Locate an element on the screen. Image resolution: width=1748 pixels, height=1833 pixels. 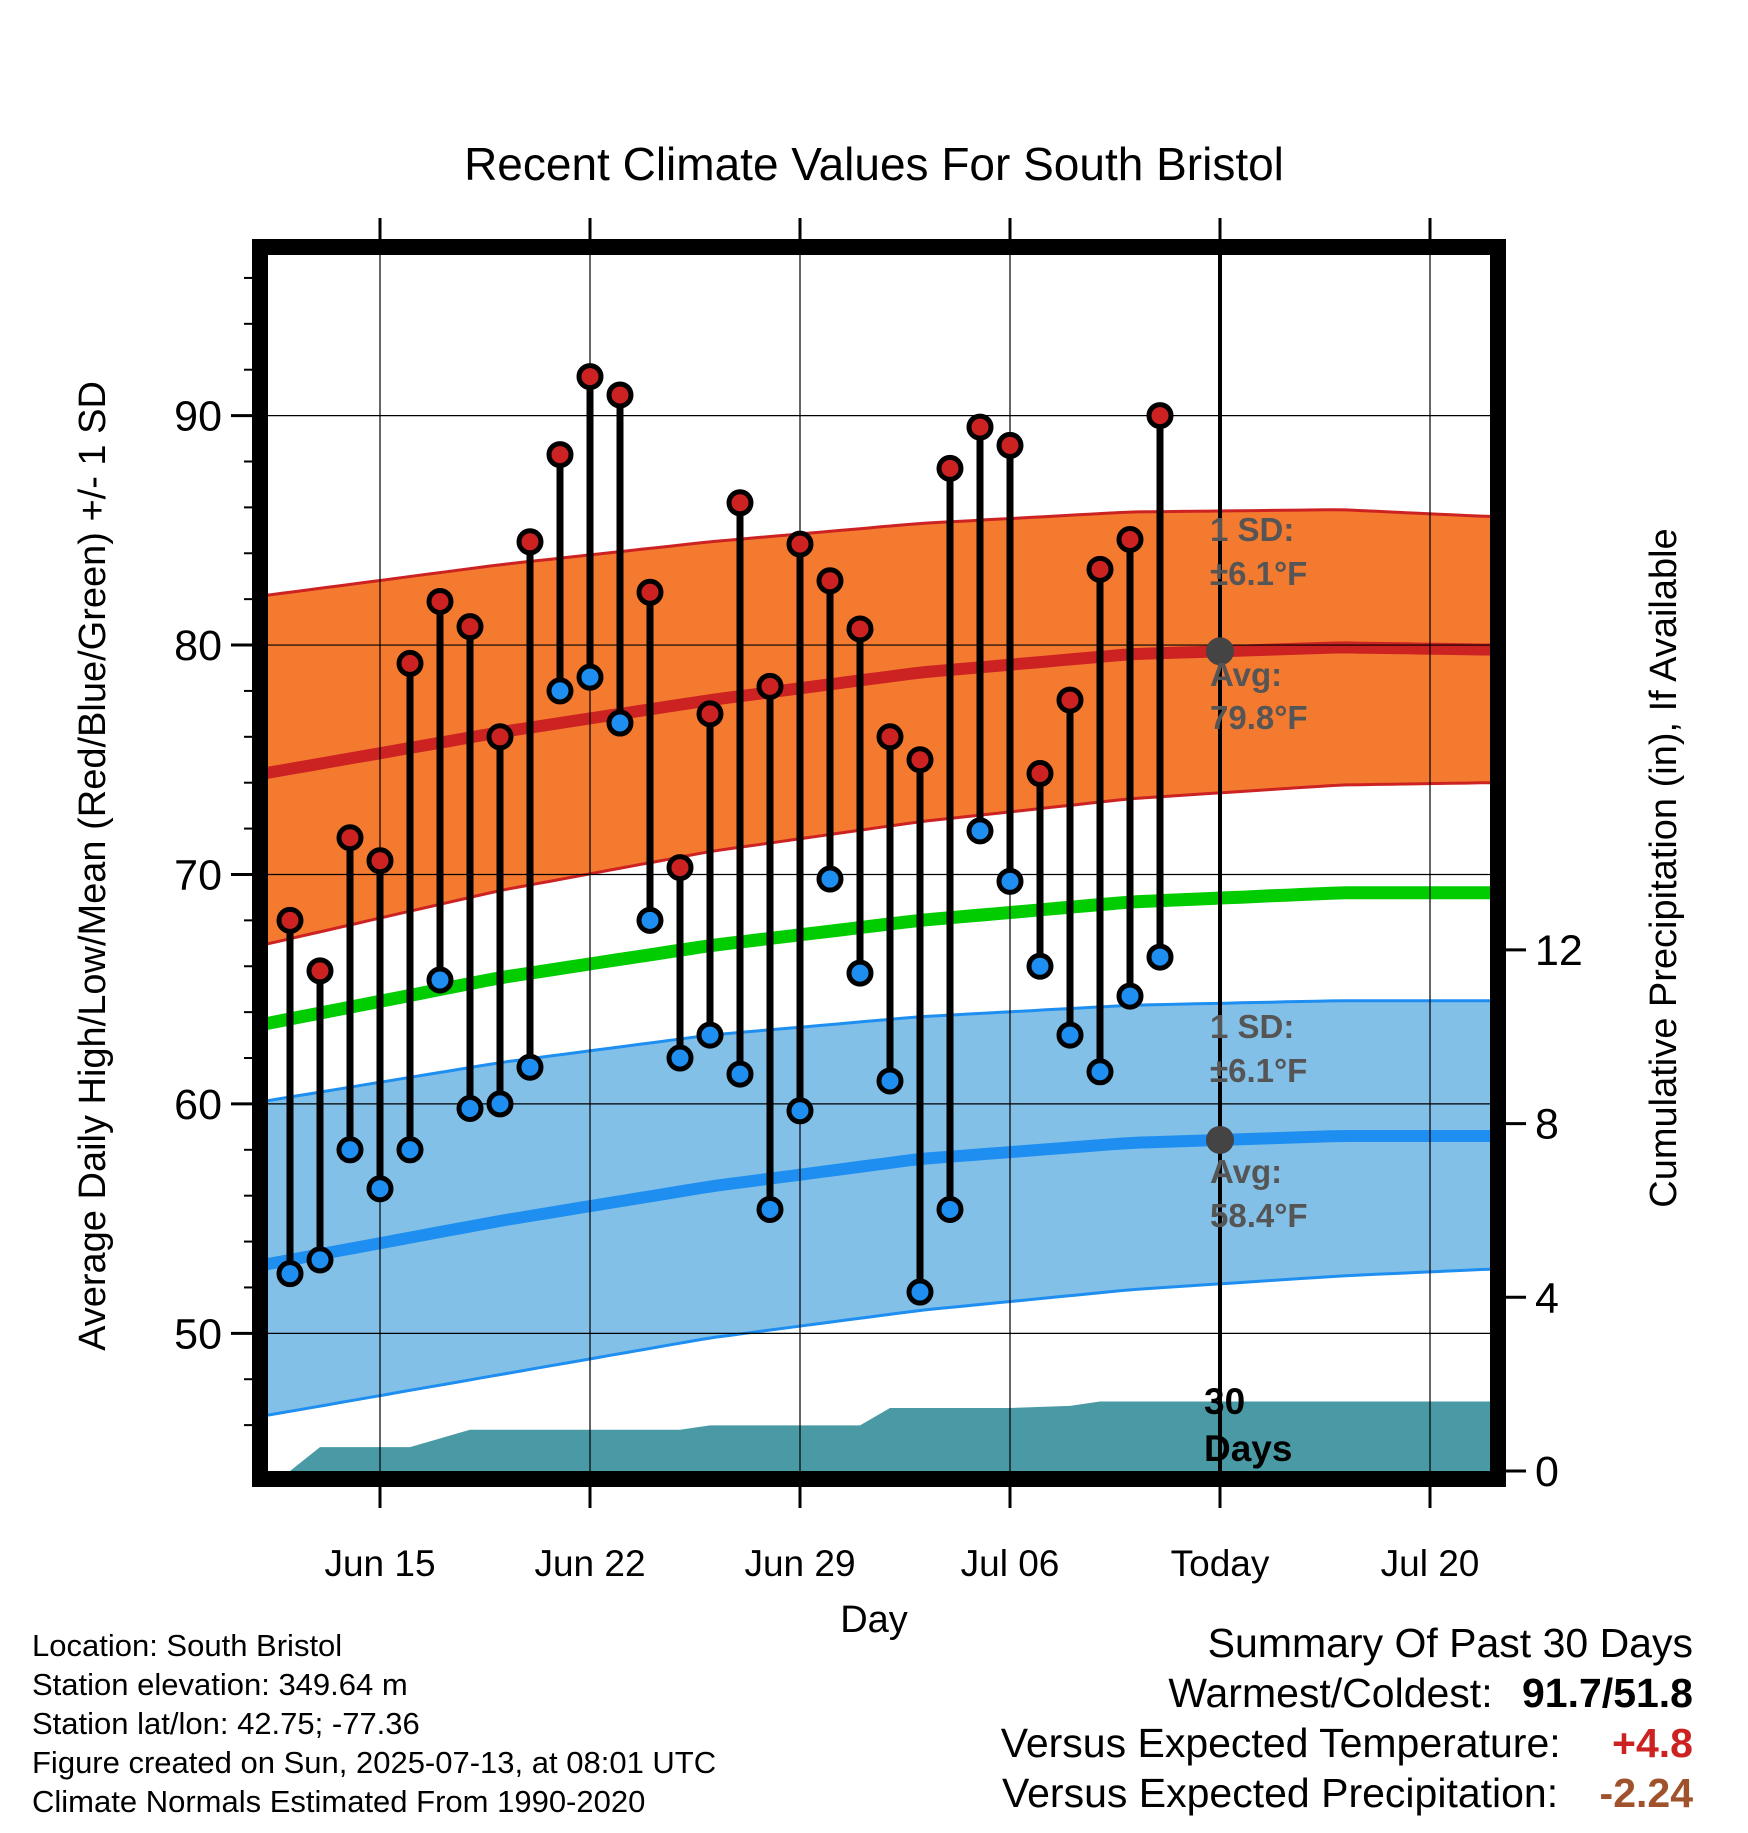
temp-value: +4.8 is located at coordinates (1652, 1743).